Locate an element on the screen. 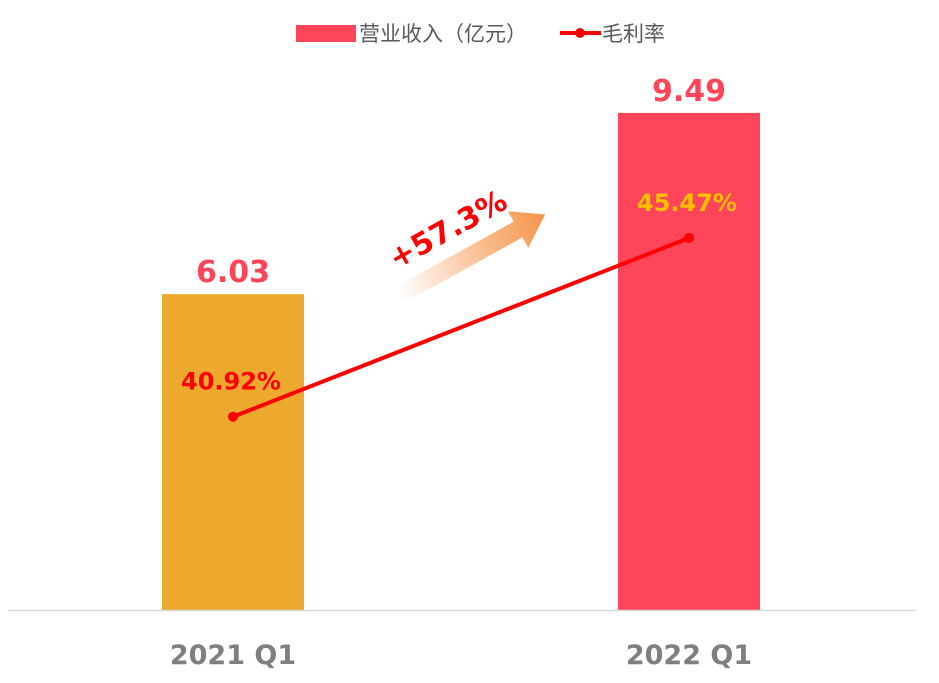 This screenshot has width=939, height=683. margin-line is located at coordinates (461, 327).